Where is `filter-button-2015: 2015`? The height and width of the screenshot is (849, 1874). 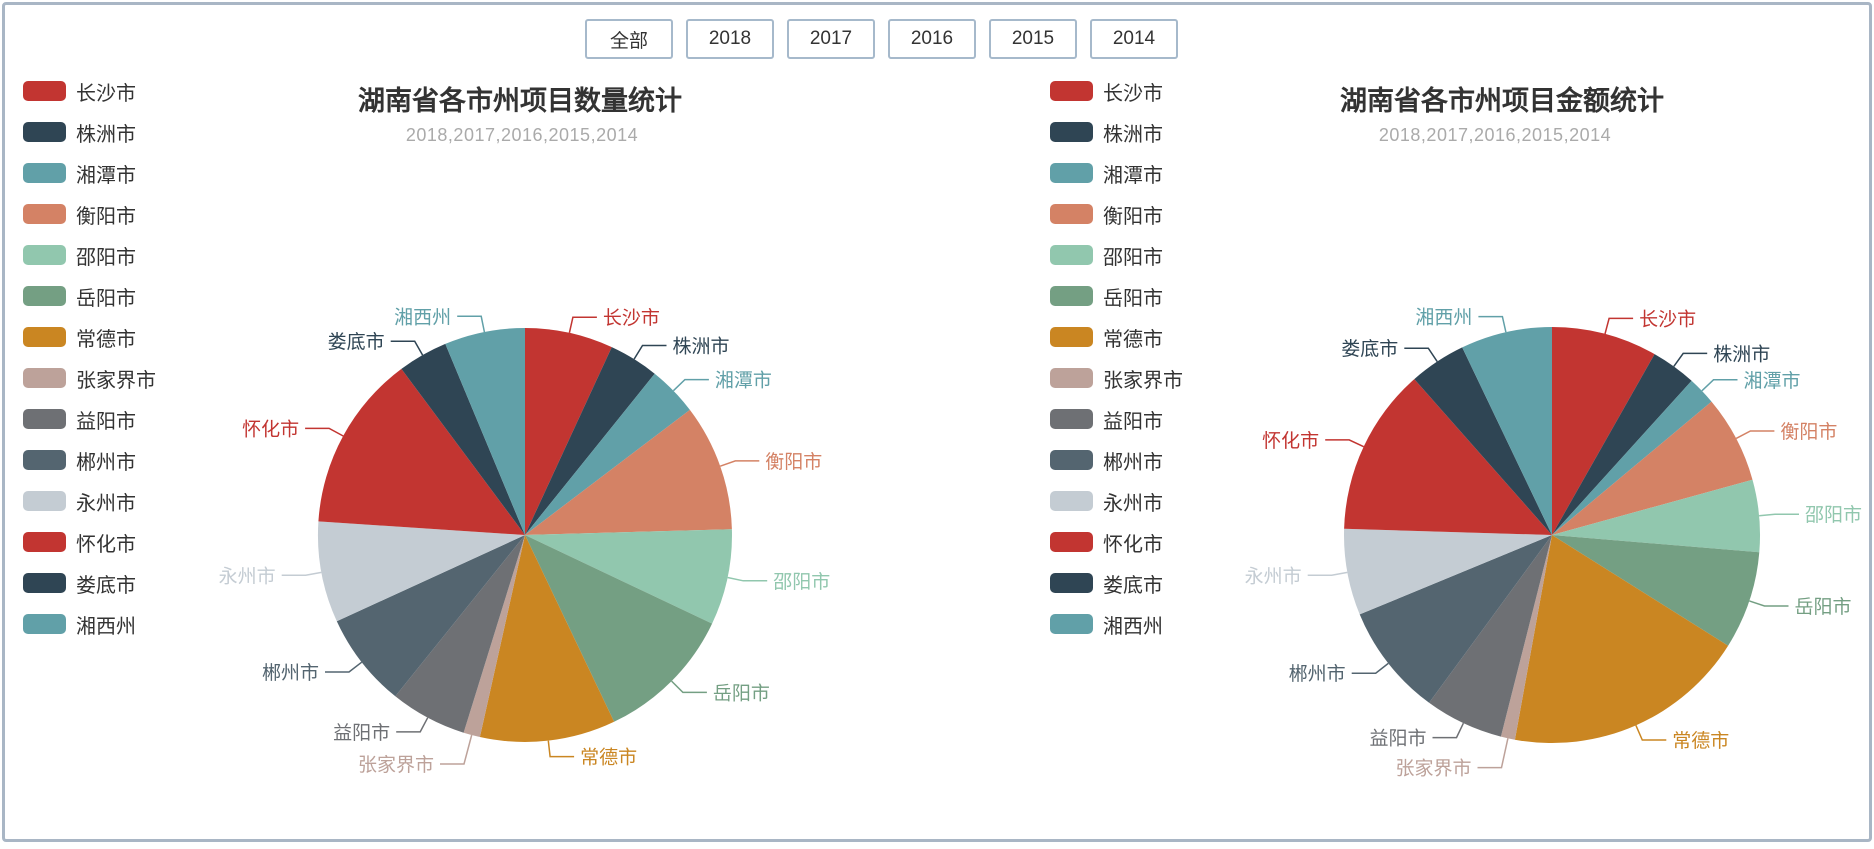 filter-button-2015: 2015 is located at coordinates (1033, 39).